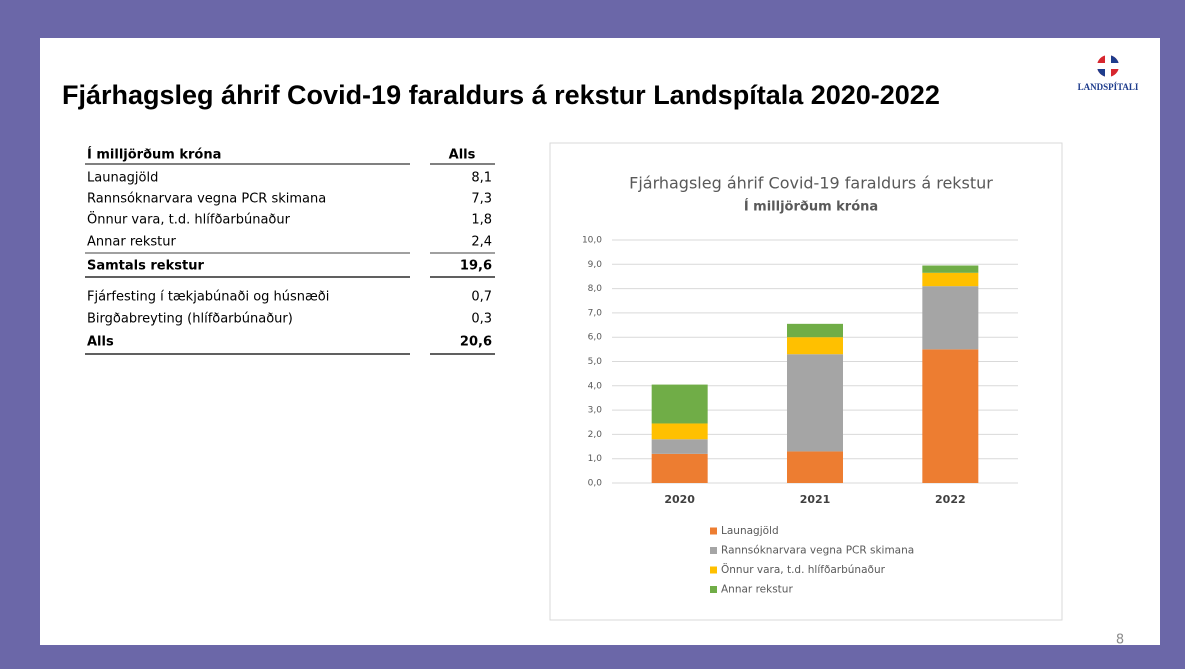  I want to click on y-tick-label: 2,0, so click(595, 435).